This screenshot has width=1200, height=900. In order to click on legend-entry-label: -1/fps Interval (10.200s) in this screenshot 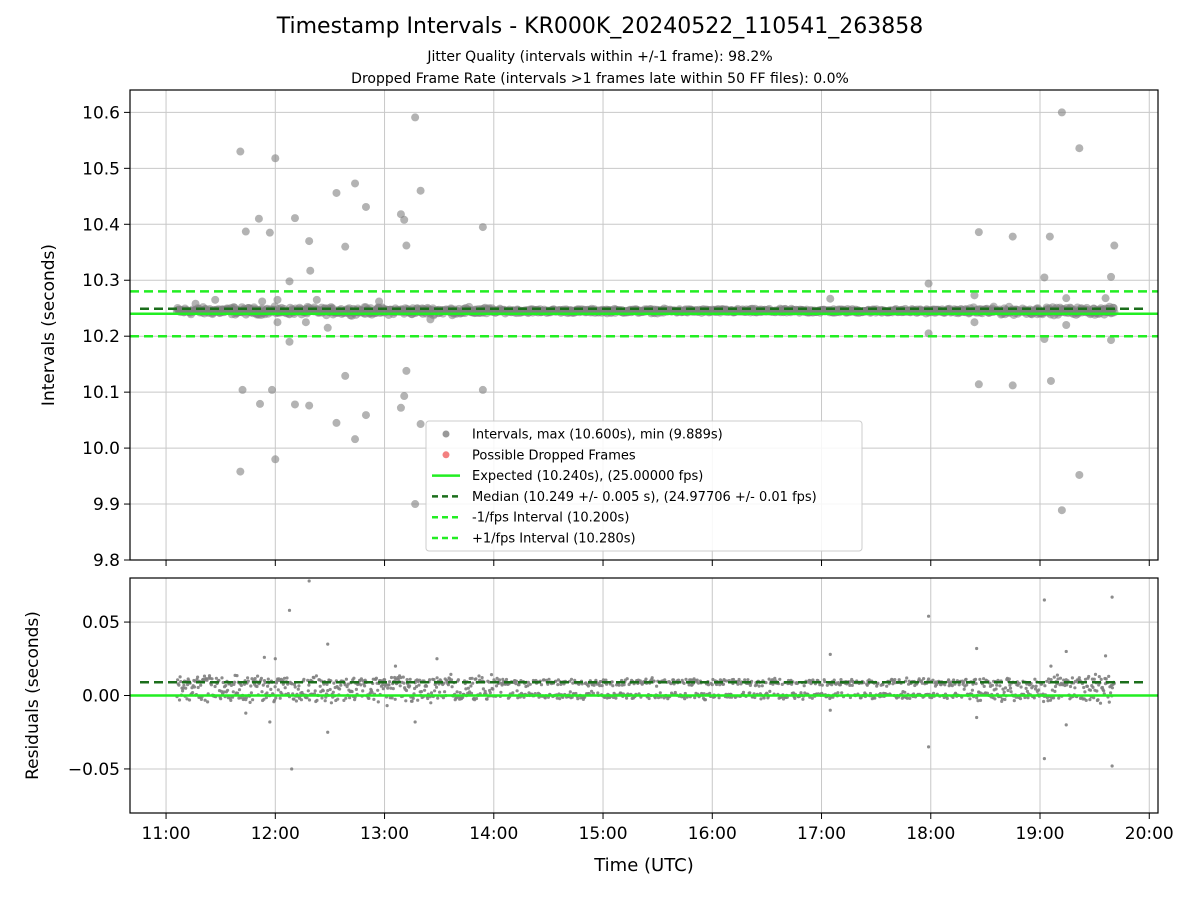, I will do `click(550, 518)`.